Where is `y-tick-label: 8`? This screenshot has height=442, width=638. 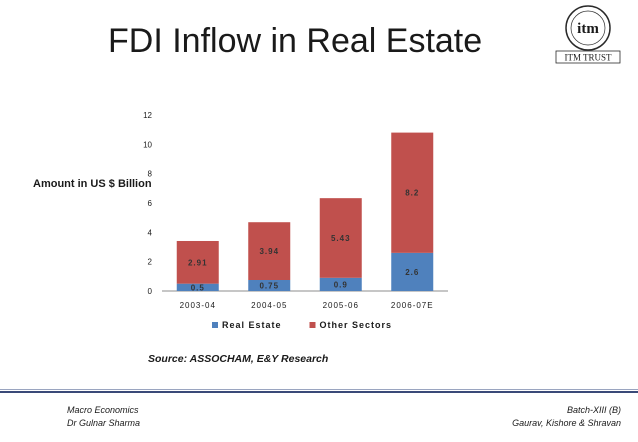
y-tick-label: 8 is located at coordinates (150, 174).